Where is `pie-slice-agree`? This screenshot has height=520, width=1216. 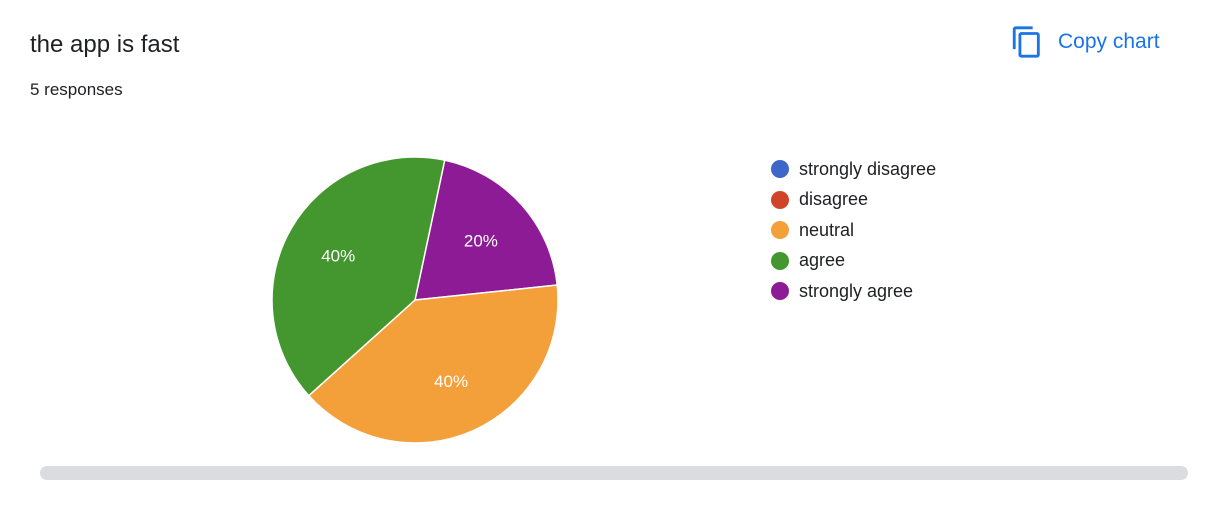 pie-slice-agree is located at coordinates (358, 276).